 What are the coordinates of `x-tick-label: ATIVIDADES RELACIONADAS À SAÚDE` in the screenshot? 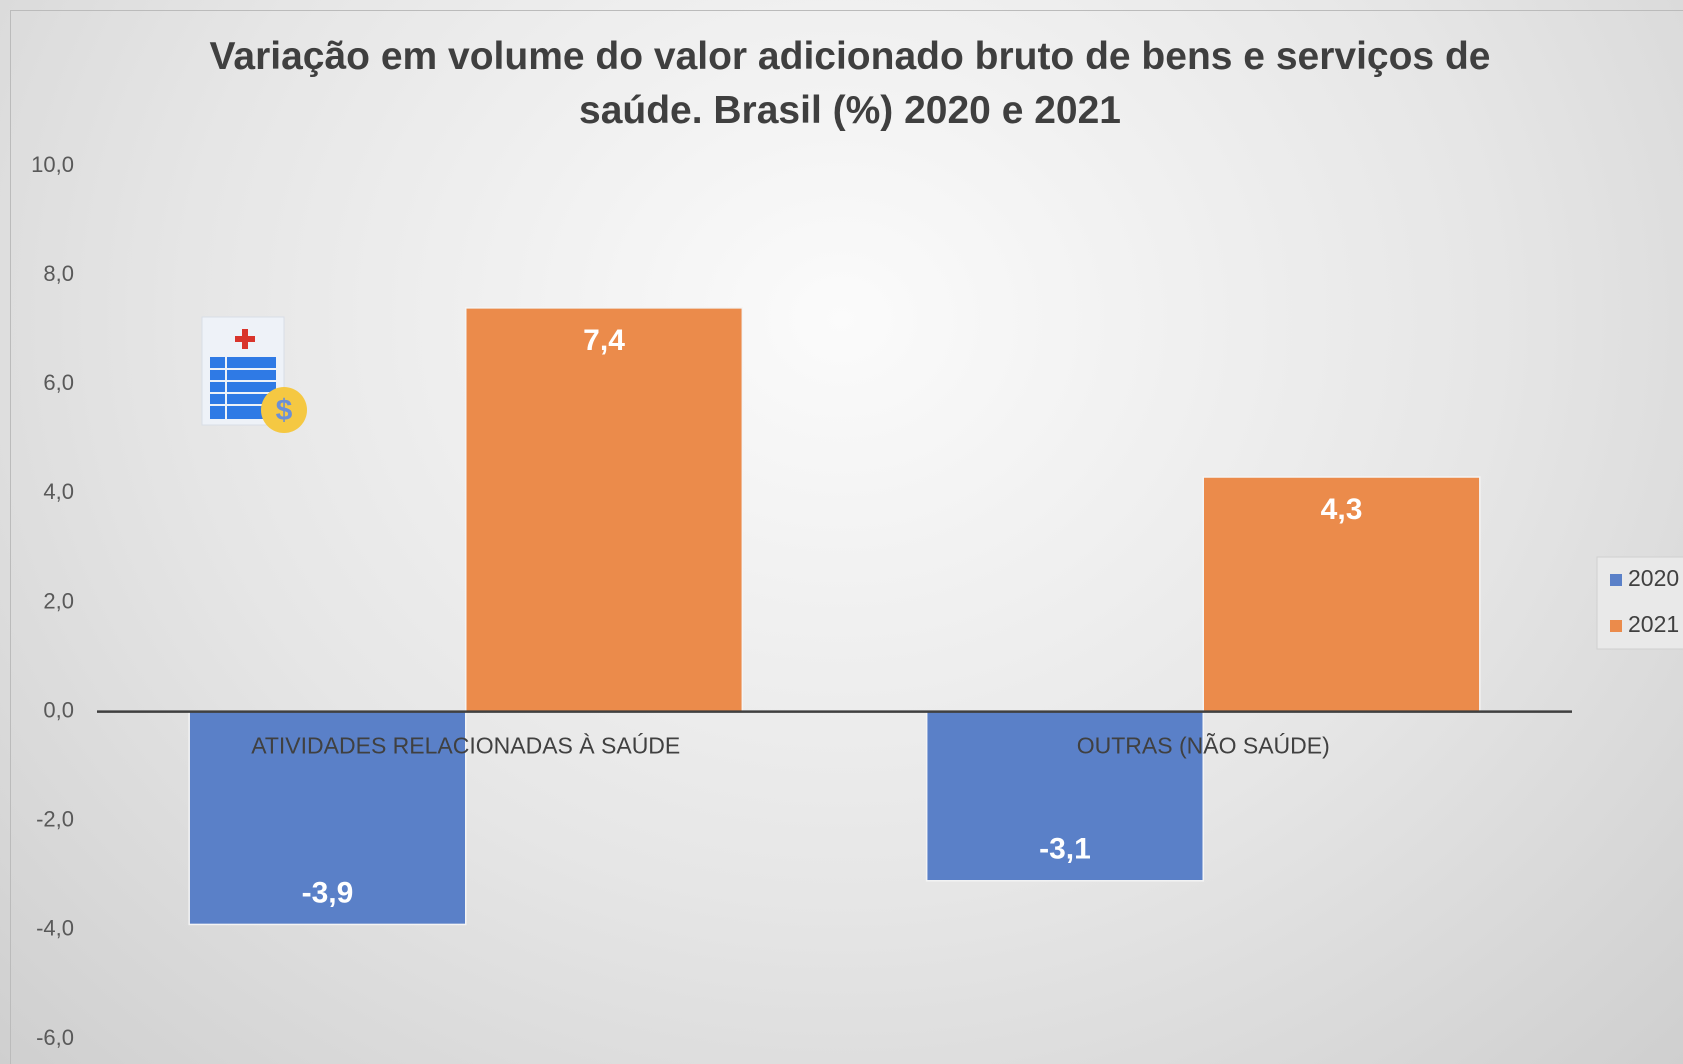 It's located at (465, 746).